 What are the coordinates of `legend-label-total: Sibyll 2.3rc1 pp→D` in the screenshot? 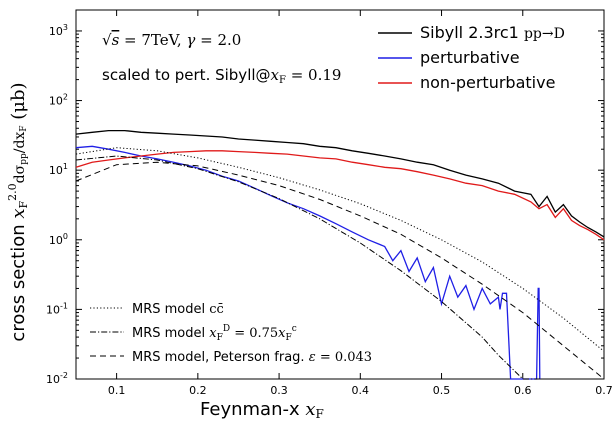 It's located at (492, 32).